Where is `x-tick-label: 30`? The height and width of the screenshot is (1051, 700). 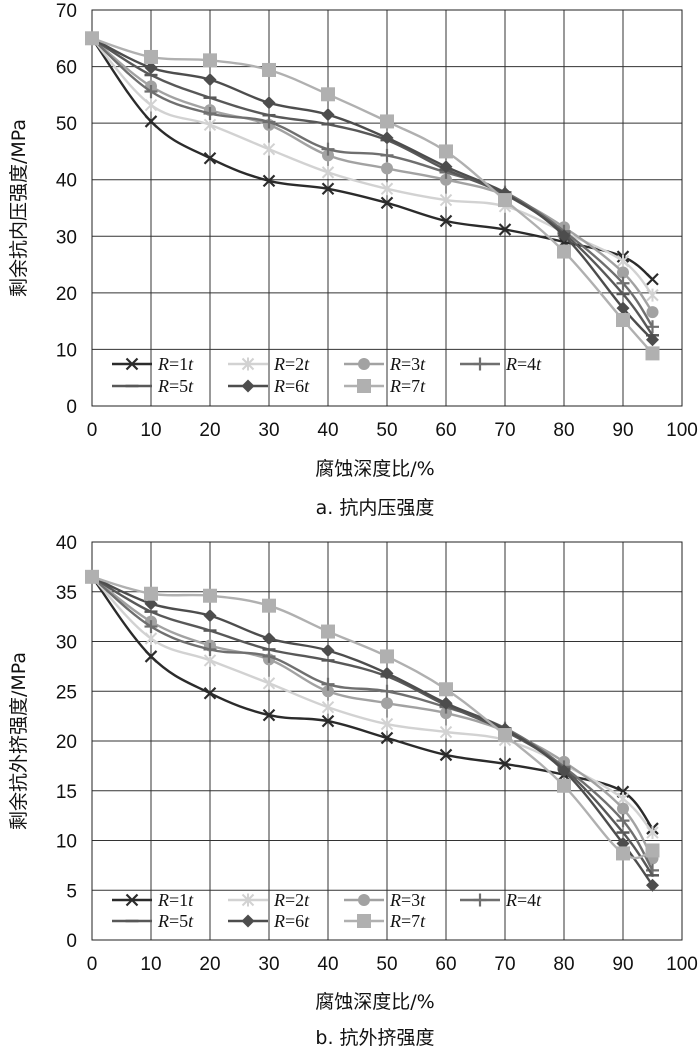
x-tick-label: 30 is located at coordinates (268, 964).